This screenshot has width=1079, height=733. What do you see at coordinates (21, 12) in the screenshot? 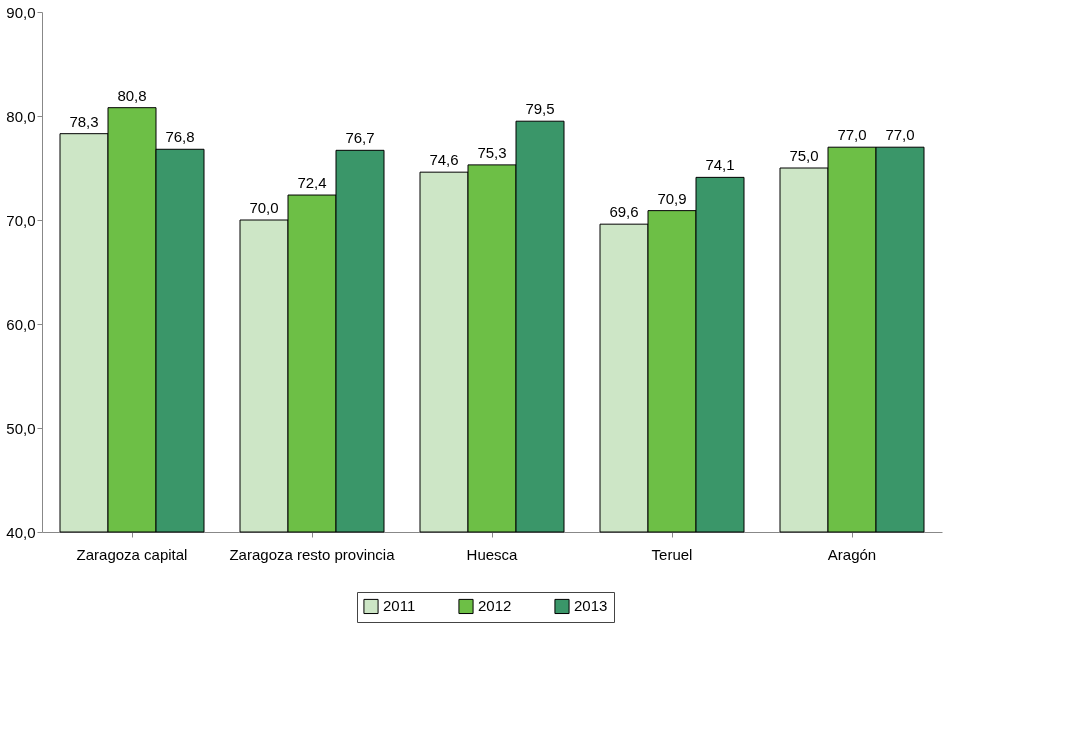
I see `y-tick-label: 90,0` at bounding box center [21, 12].